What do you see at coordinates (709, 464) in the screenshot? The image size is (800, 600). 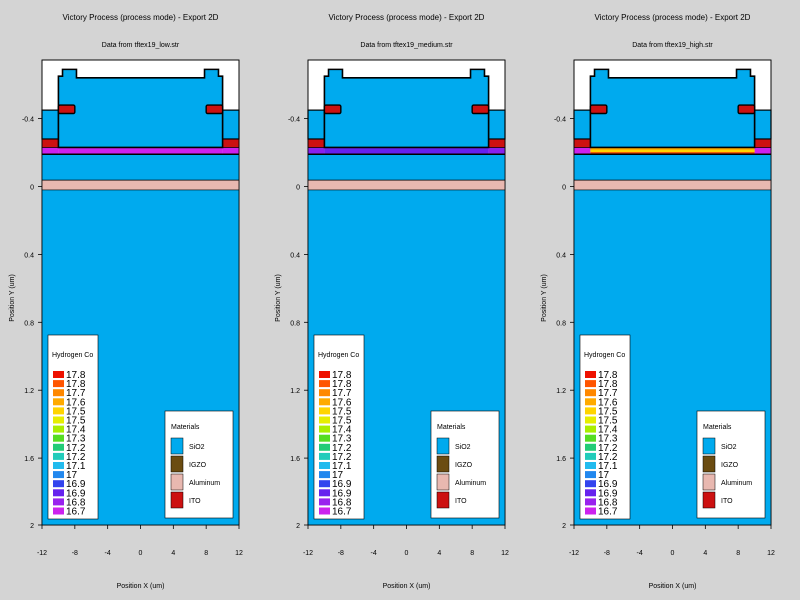 I see `material-swatch-igzo` at bounding box center [709, 464].